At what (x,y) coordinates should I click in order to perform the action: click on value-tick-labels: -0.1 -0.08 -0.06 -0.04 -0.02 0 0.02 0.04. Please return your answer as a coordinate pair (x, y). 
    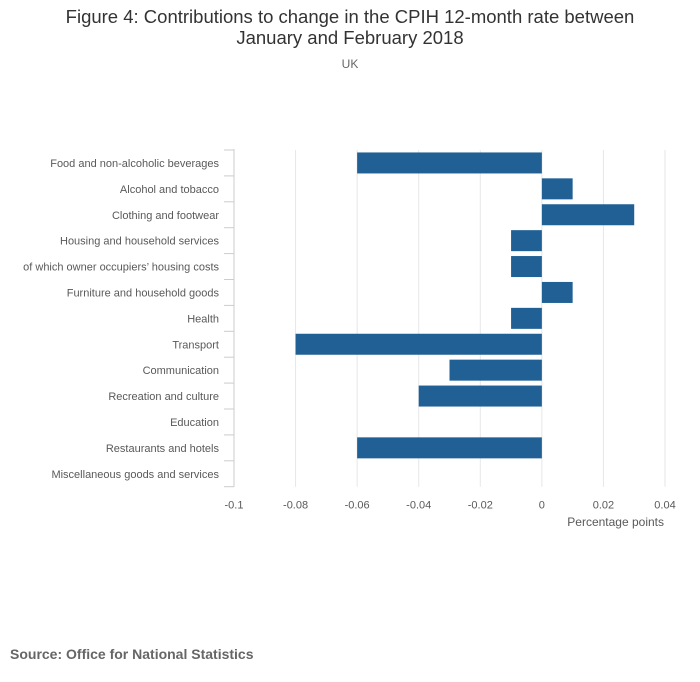
    Looking at the image, I should click on (450, 506).